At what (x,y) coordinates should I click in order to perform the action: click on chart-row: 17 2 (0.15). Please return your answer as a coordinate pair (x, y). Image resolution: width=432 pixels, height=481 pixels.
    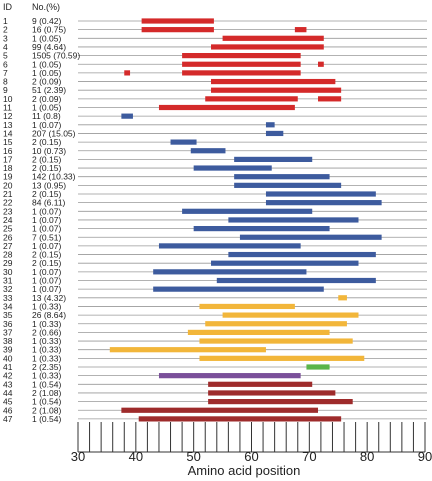
    Looking at the image, I should click on (215, 159).